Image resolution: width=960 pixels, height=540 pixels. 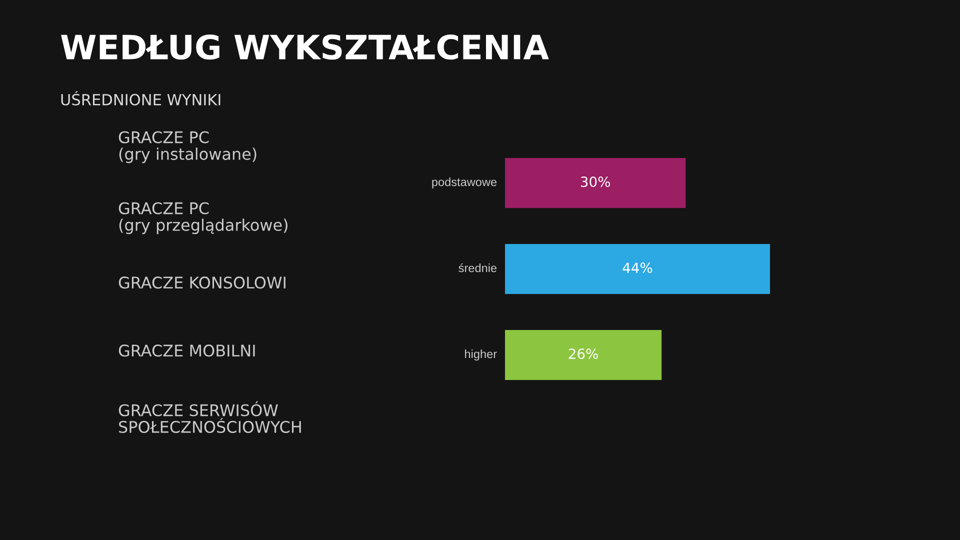 I want to click on chart-title: WEDŁUG WYKSZTAŁCENIA, so click(x=304, y=47).